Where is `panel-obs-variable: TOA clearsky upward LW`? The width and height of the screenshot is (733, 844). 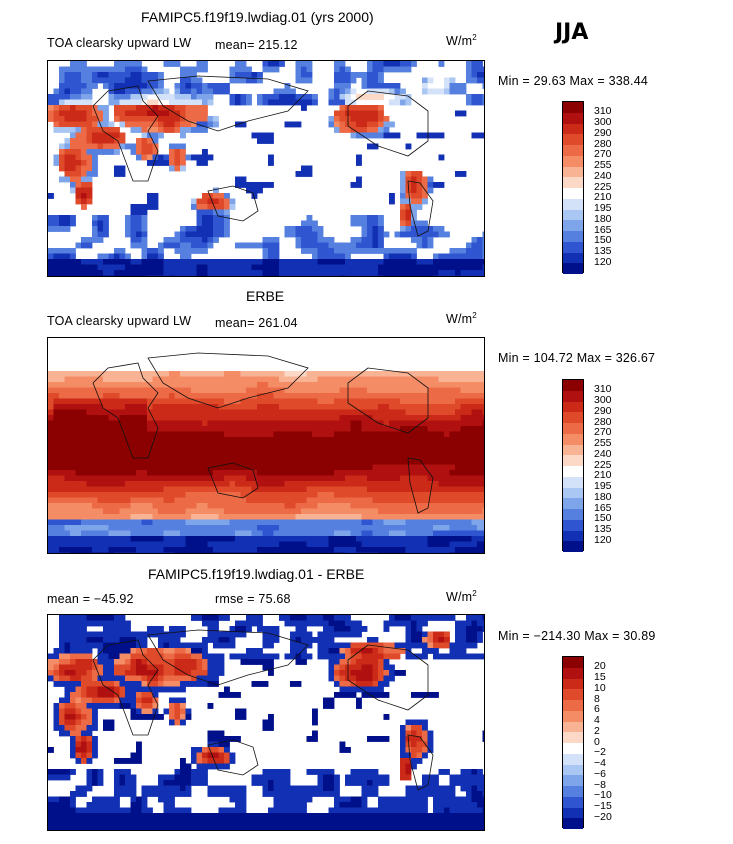
panel-obs-variable: TOA clearsky upward LW is located at coordinates (119, 321).